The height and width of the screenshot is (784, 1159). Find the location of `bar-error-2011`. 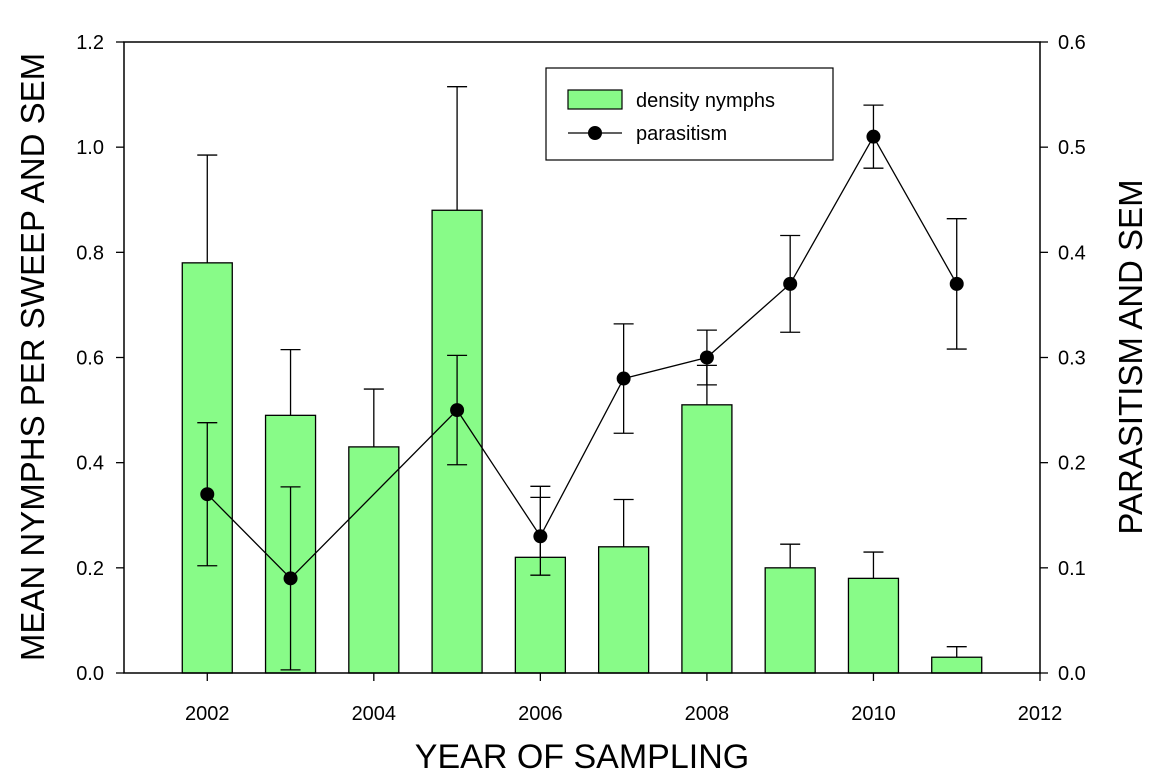

bar-error-2011 is located at coordinates (956, 652).